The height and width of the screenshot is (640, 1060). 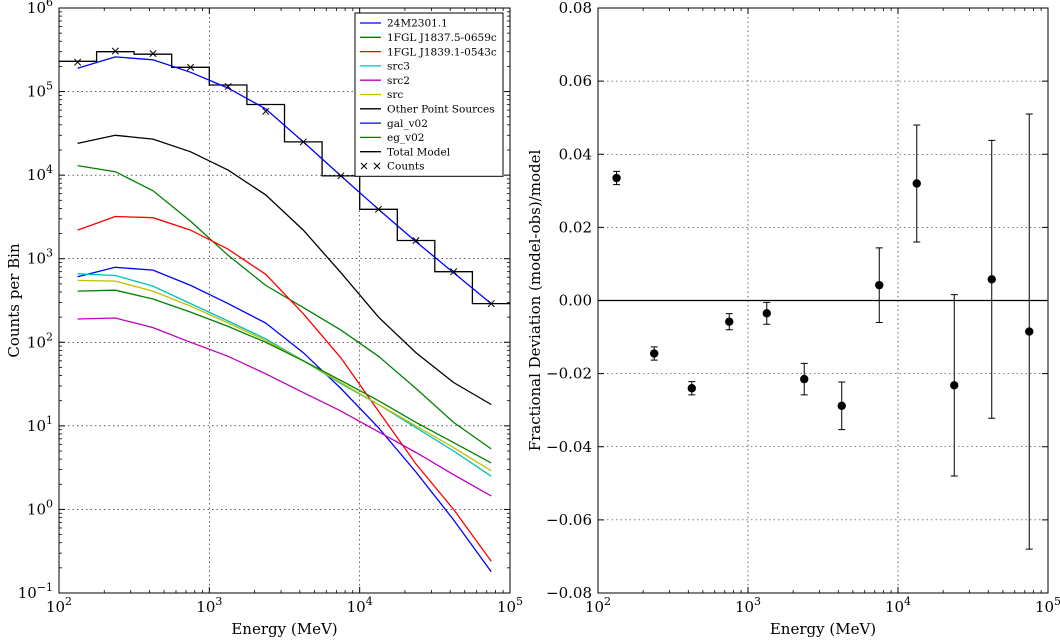 What do you see at coordinates (569, 593) in the screenshot?
I see `y-tick-label: −0.08` at bounding box center [569, 593].